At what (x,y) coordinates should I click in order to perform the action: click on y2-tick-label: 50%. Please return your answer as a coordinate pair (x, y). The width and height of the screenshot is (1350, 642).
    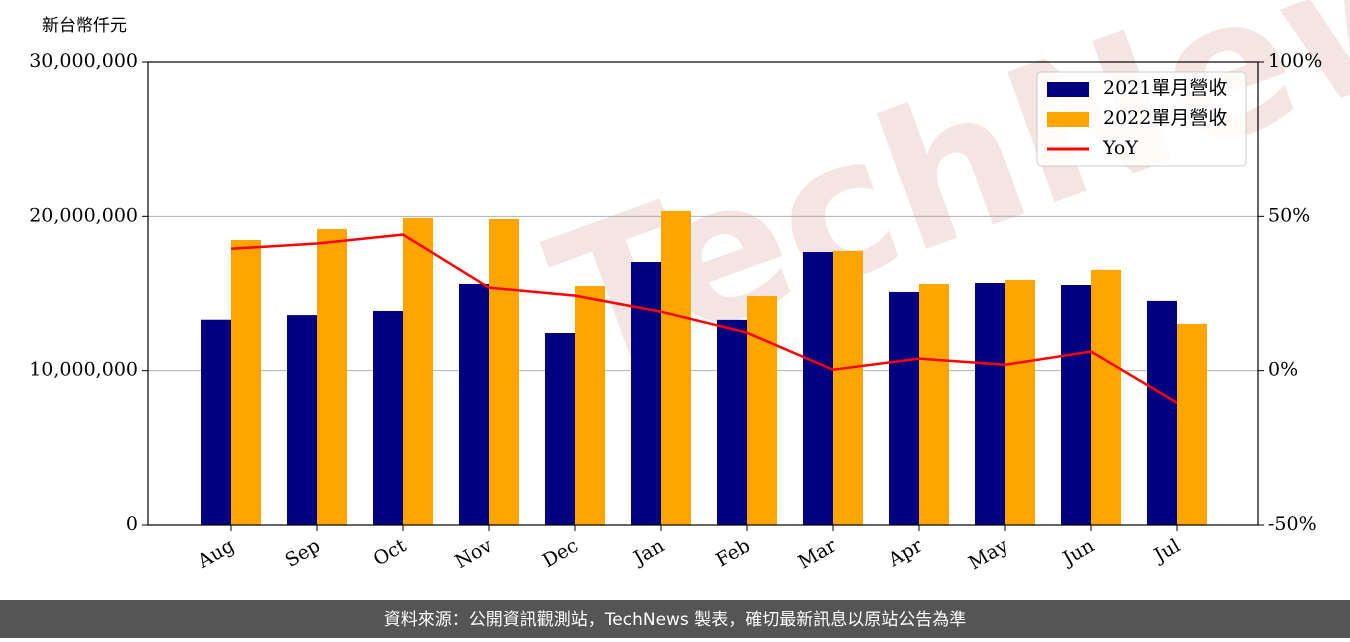
    Looking at the image, I should click on (1289, 215).